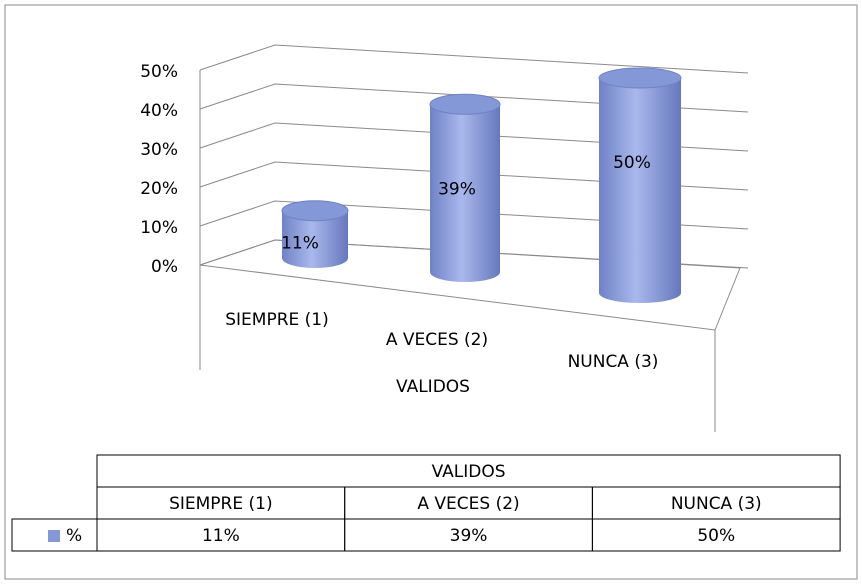 This screenshot has height=588, width=862. I want to click on x-tick-label: SIEMPRE (1), so click(277, 320).